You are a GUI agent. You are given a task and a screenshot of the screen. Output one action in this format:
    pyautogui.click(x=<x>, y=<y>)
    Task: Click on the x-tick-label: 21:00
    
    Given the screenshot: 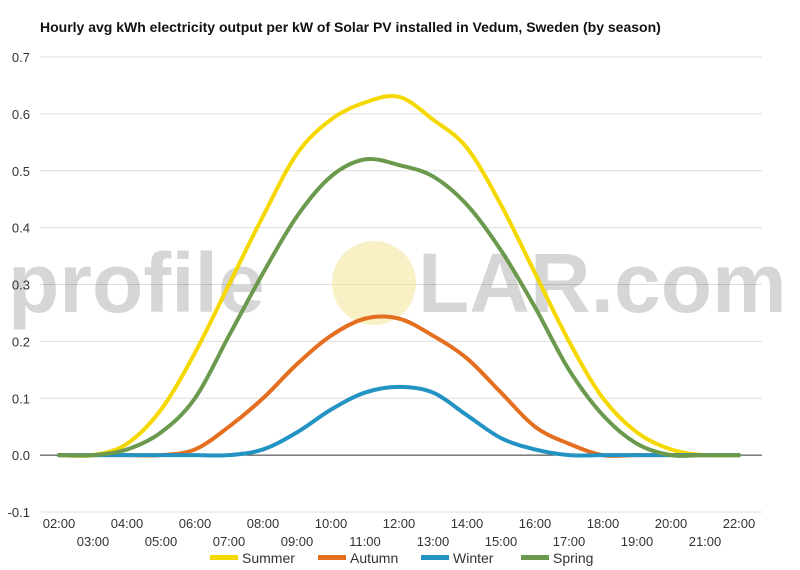 What is the action you would take?
    pyautogui.click(x=705, y=541)
    